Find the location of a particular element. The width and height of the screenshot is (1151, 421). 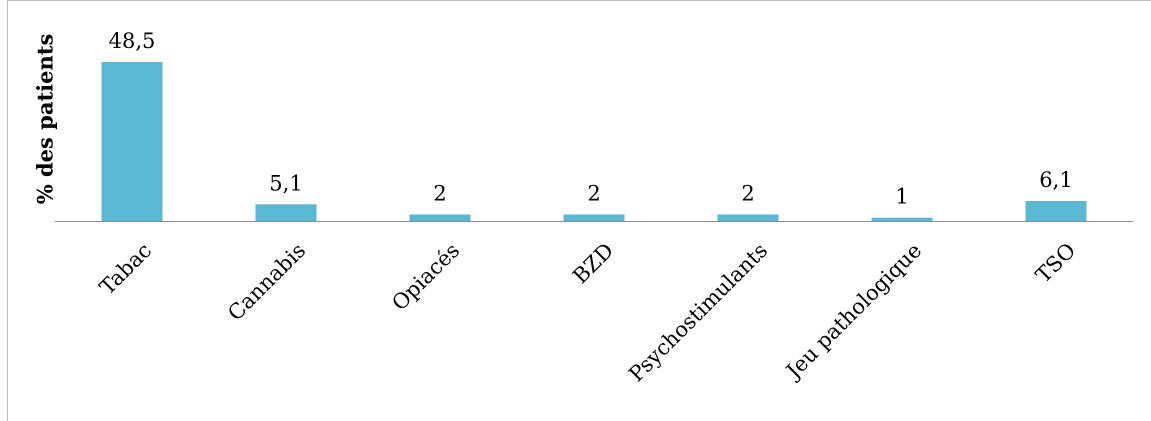

data-label-5: 1 is located at coordinates (901, 197).